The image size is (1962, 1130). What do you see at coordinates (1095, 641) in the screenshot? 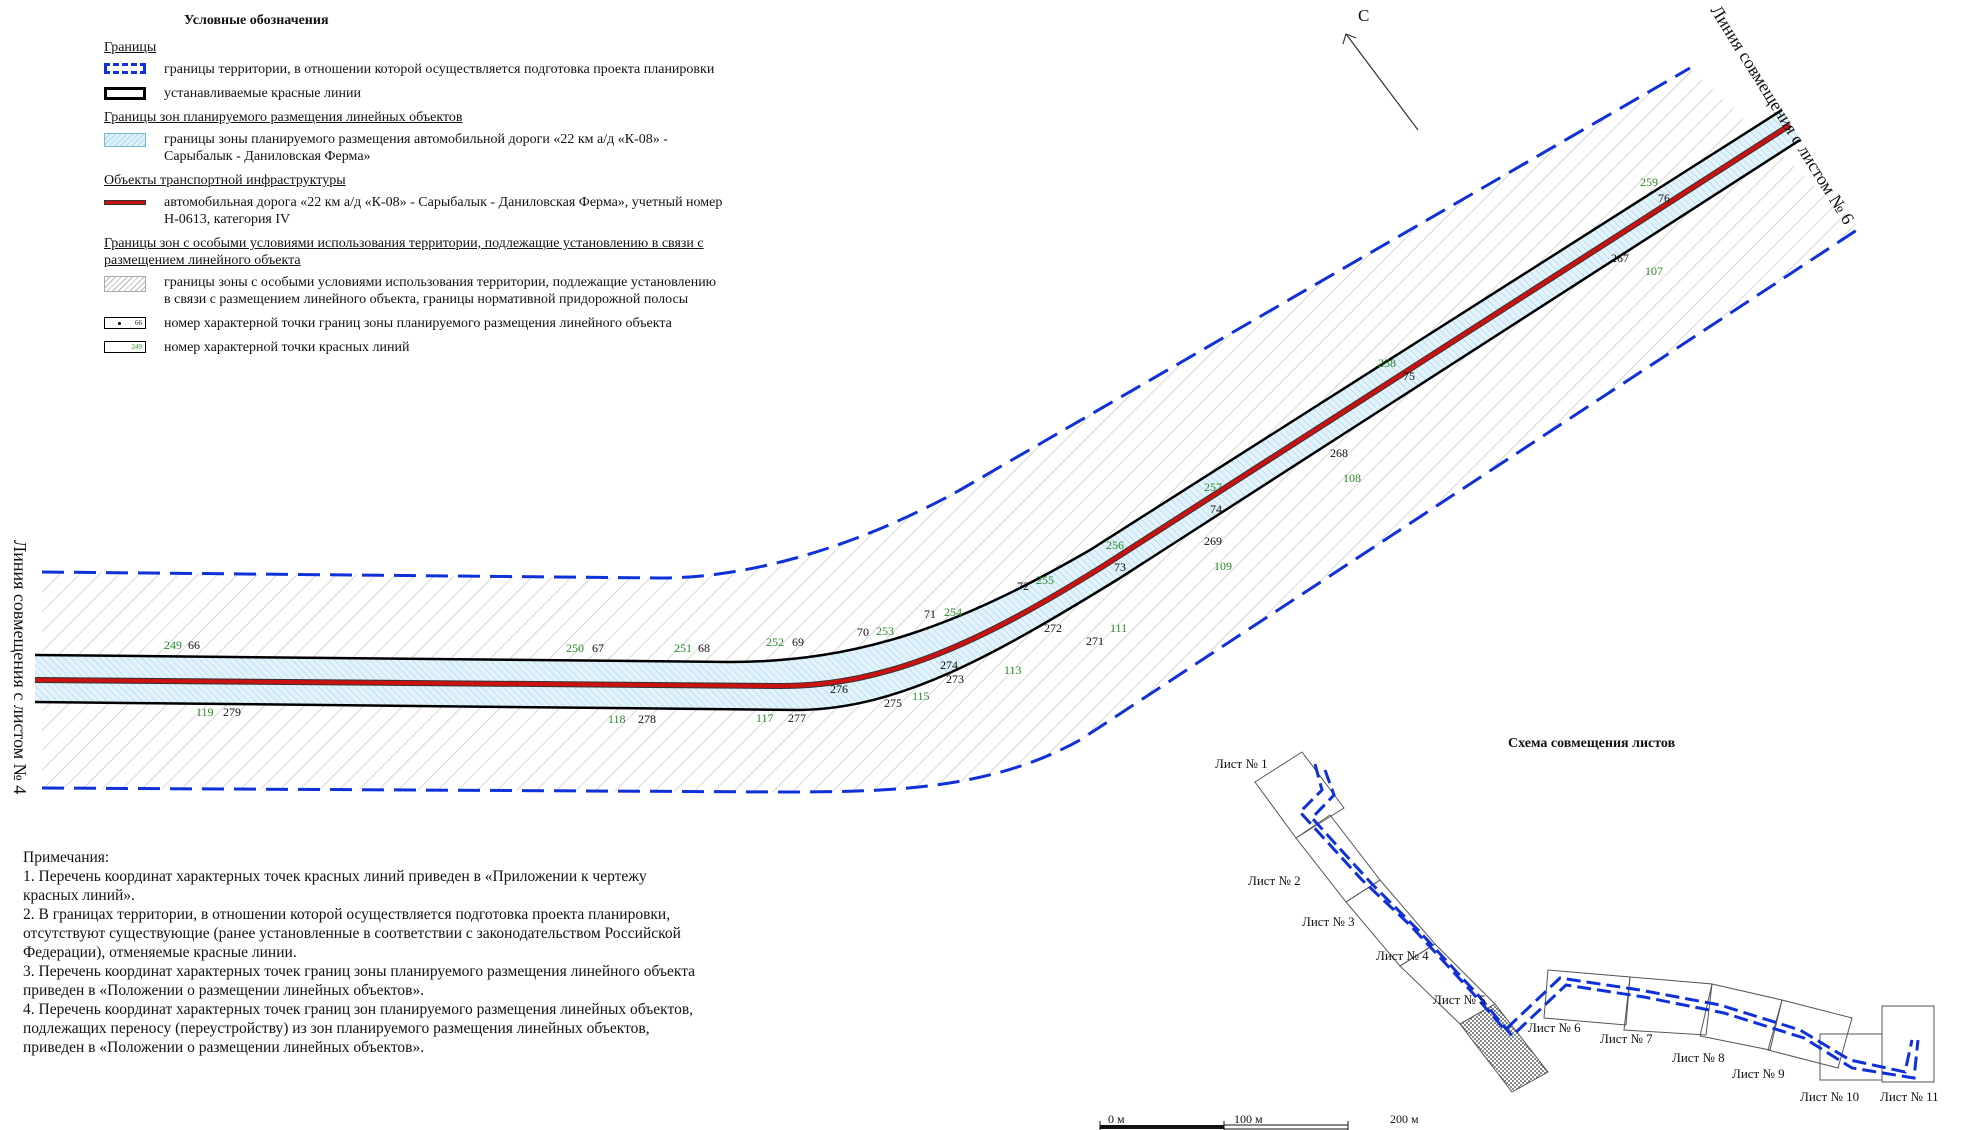
I see `point-label: 271` at bounding box center [1095, 641].